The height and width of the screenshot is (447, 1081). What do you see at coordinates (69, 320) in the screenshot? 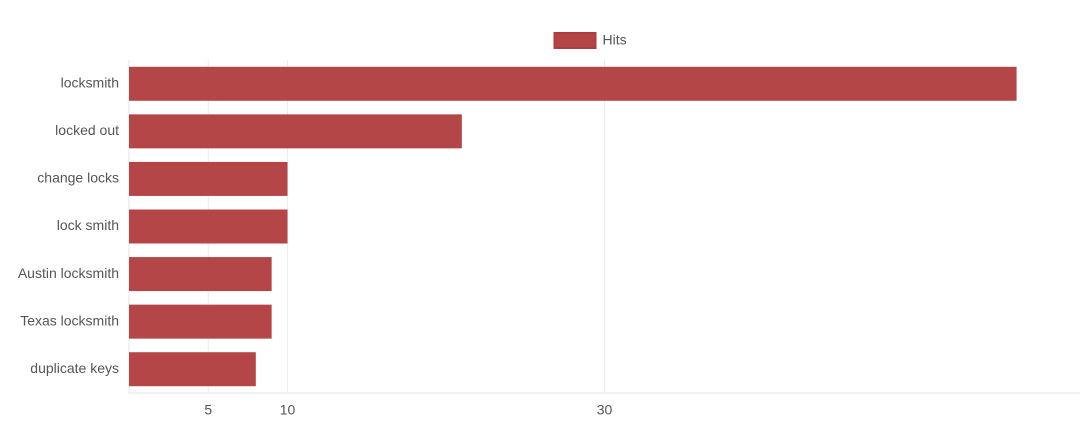
I see `y-tick-label: Texas locksmith` at bounding box center [69, 320].